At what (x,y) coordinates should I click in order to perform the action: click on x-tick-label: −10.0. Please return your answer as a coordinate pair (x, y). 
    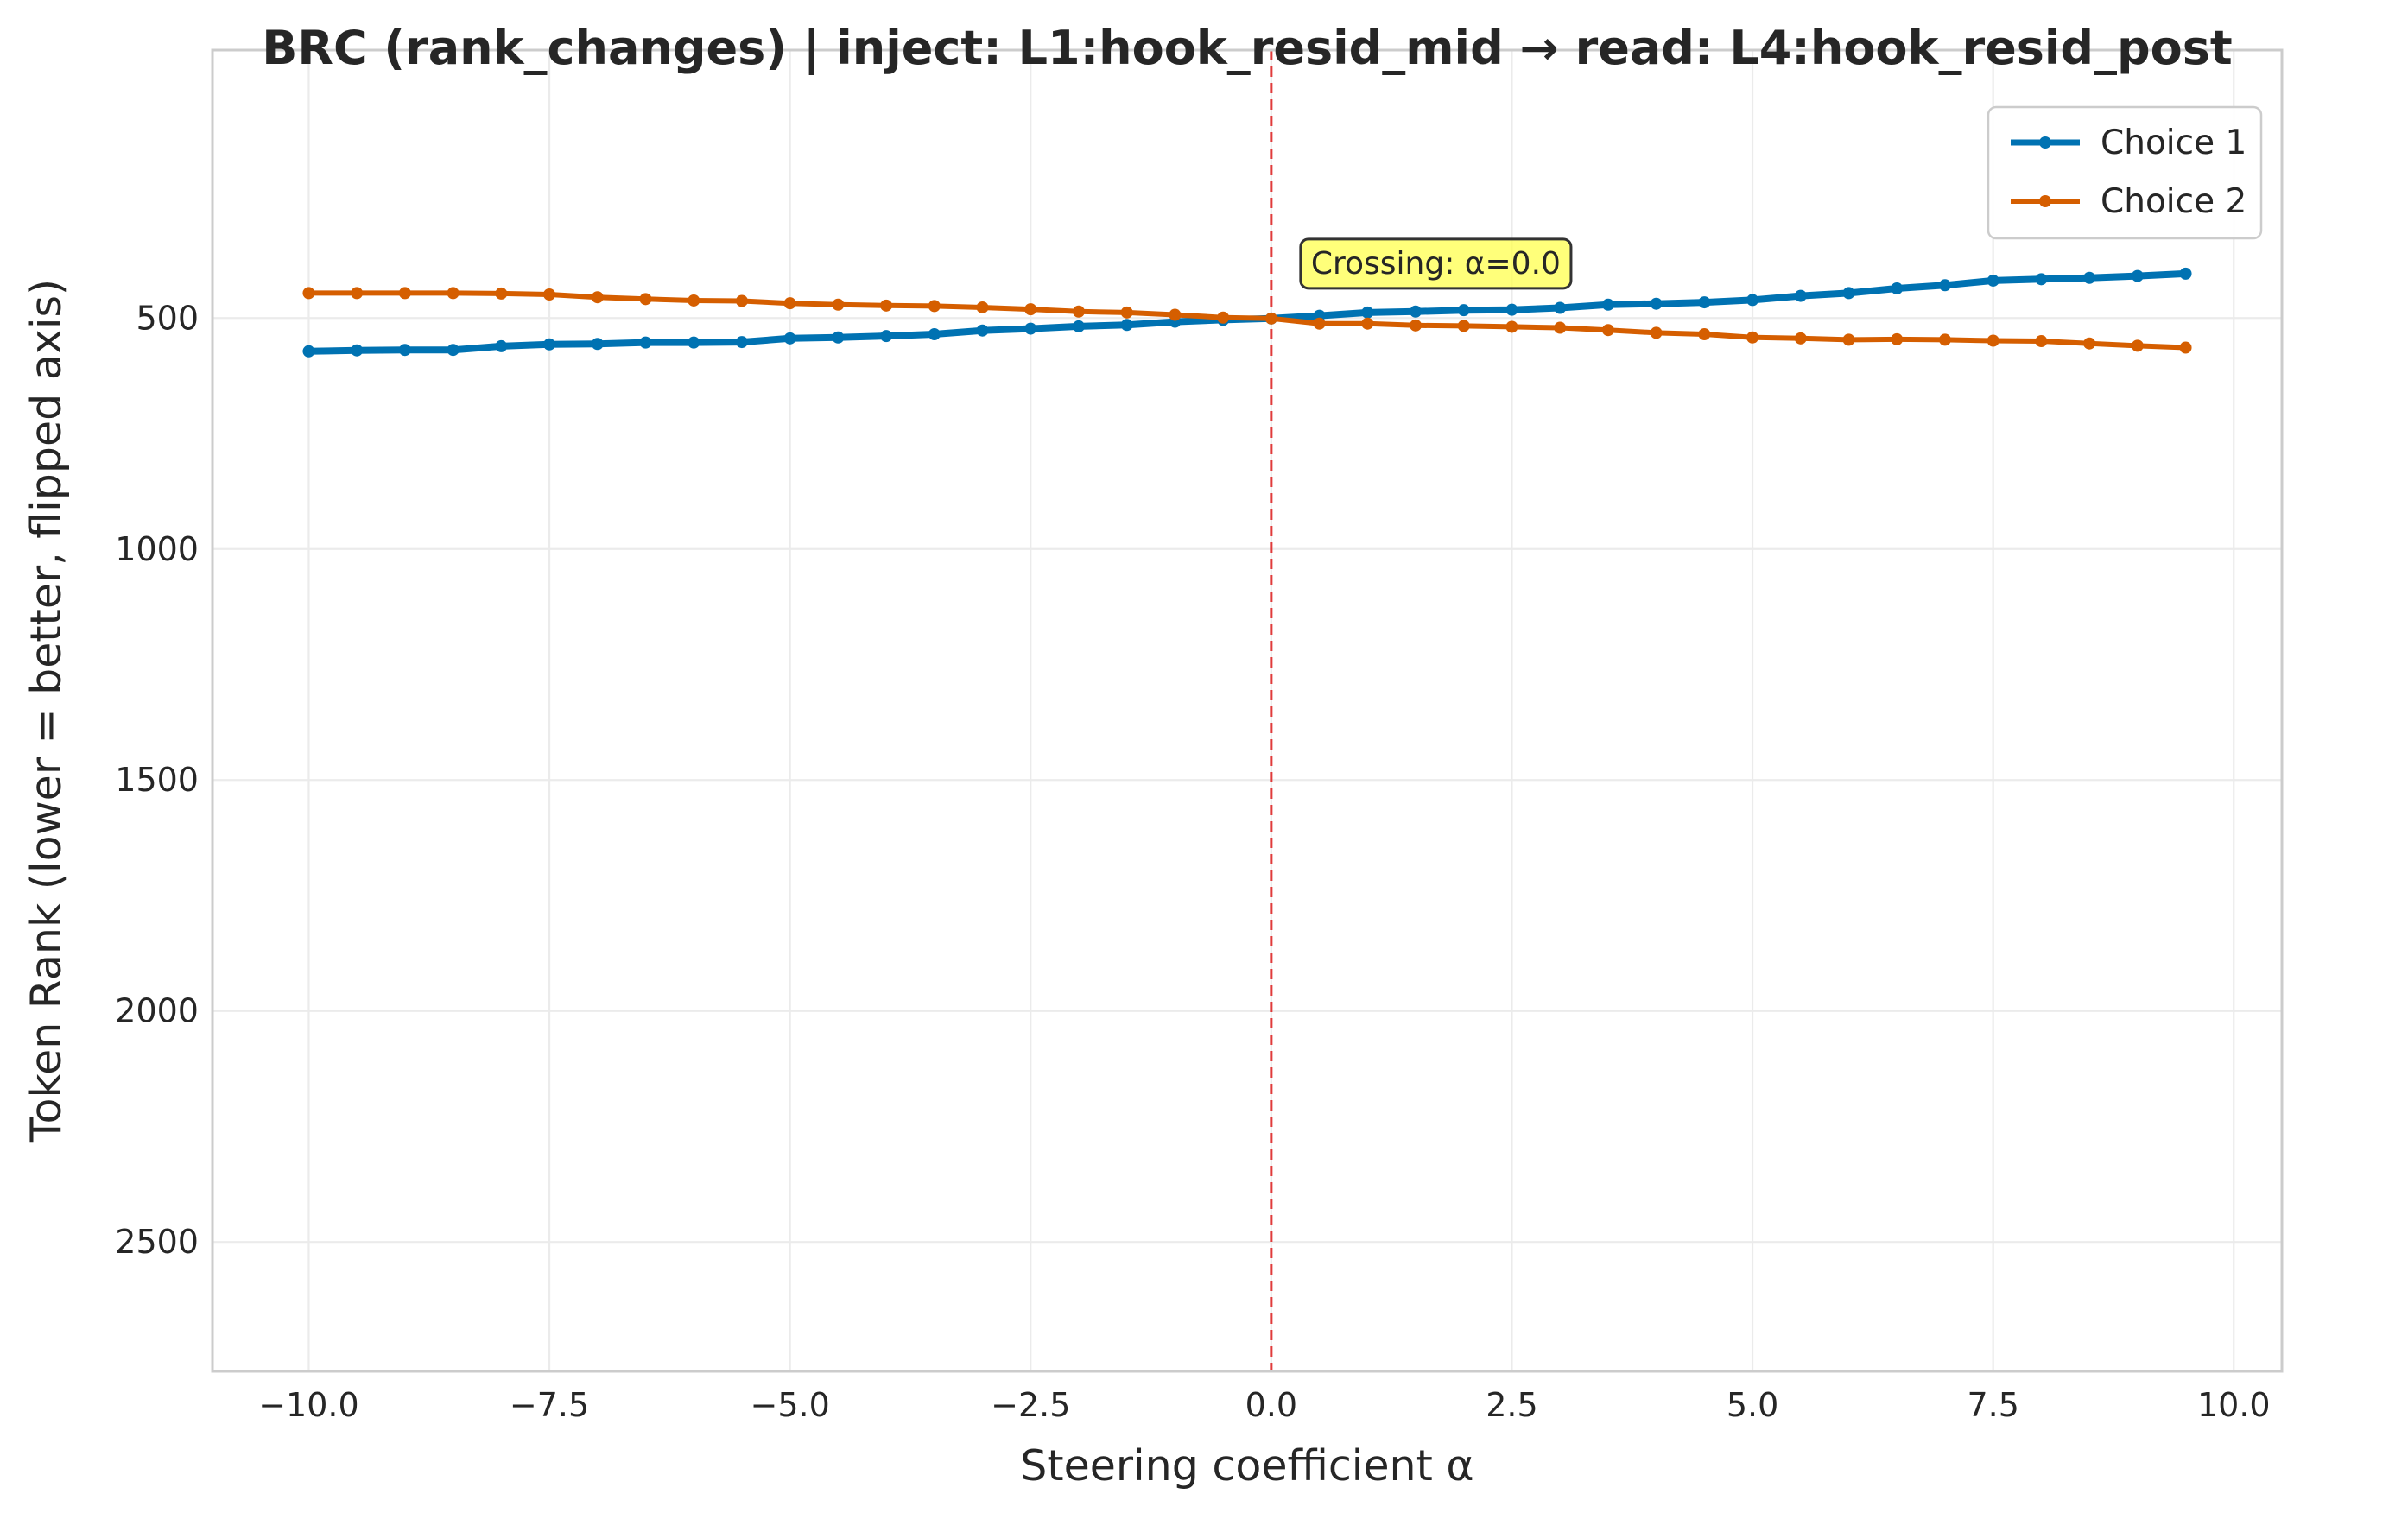
    Looking at the image, I should click on (308, 1405).